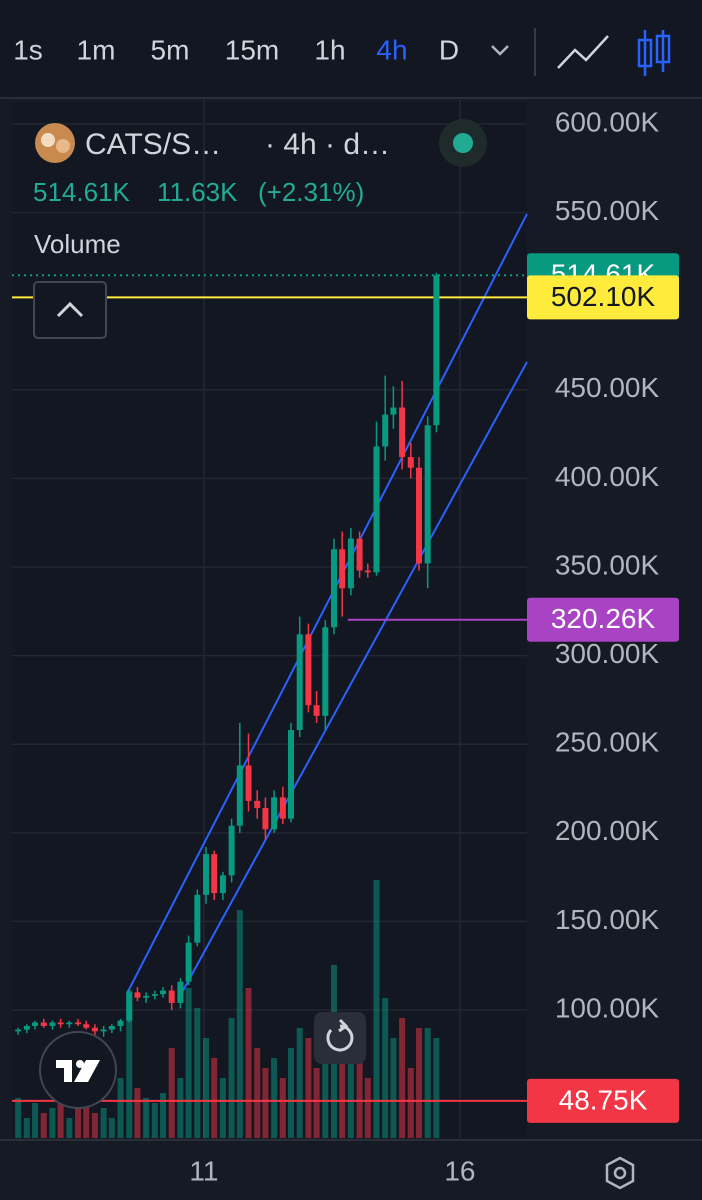  Describe the element at coordinates (459, 1170) in the screenshot. I see `x-tick-label: 16` at that location.